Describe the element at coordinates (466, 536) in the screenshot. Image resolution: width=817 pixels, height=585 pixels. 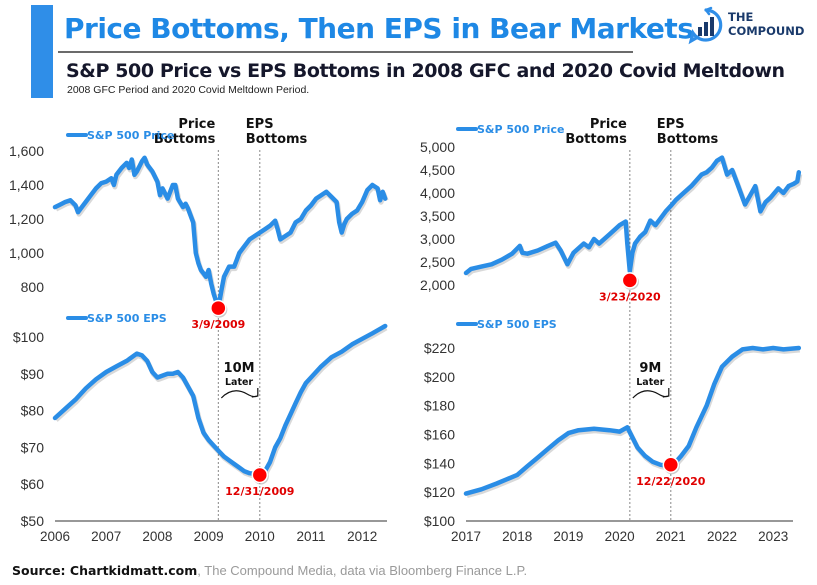
I see `x-tick-label: 2017` at that location.